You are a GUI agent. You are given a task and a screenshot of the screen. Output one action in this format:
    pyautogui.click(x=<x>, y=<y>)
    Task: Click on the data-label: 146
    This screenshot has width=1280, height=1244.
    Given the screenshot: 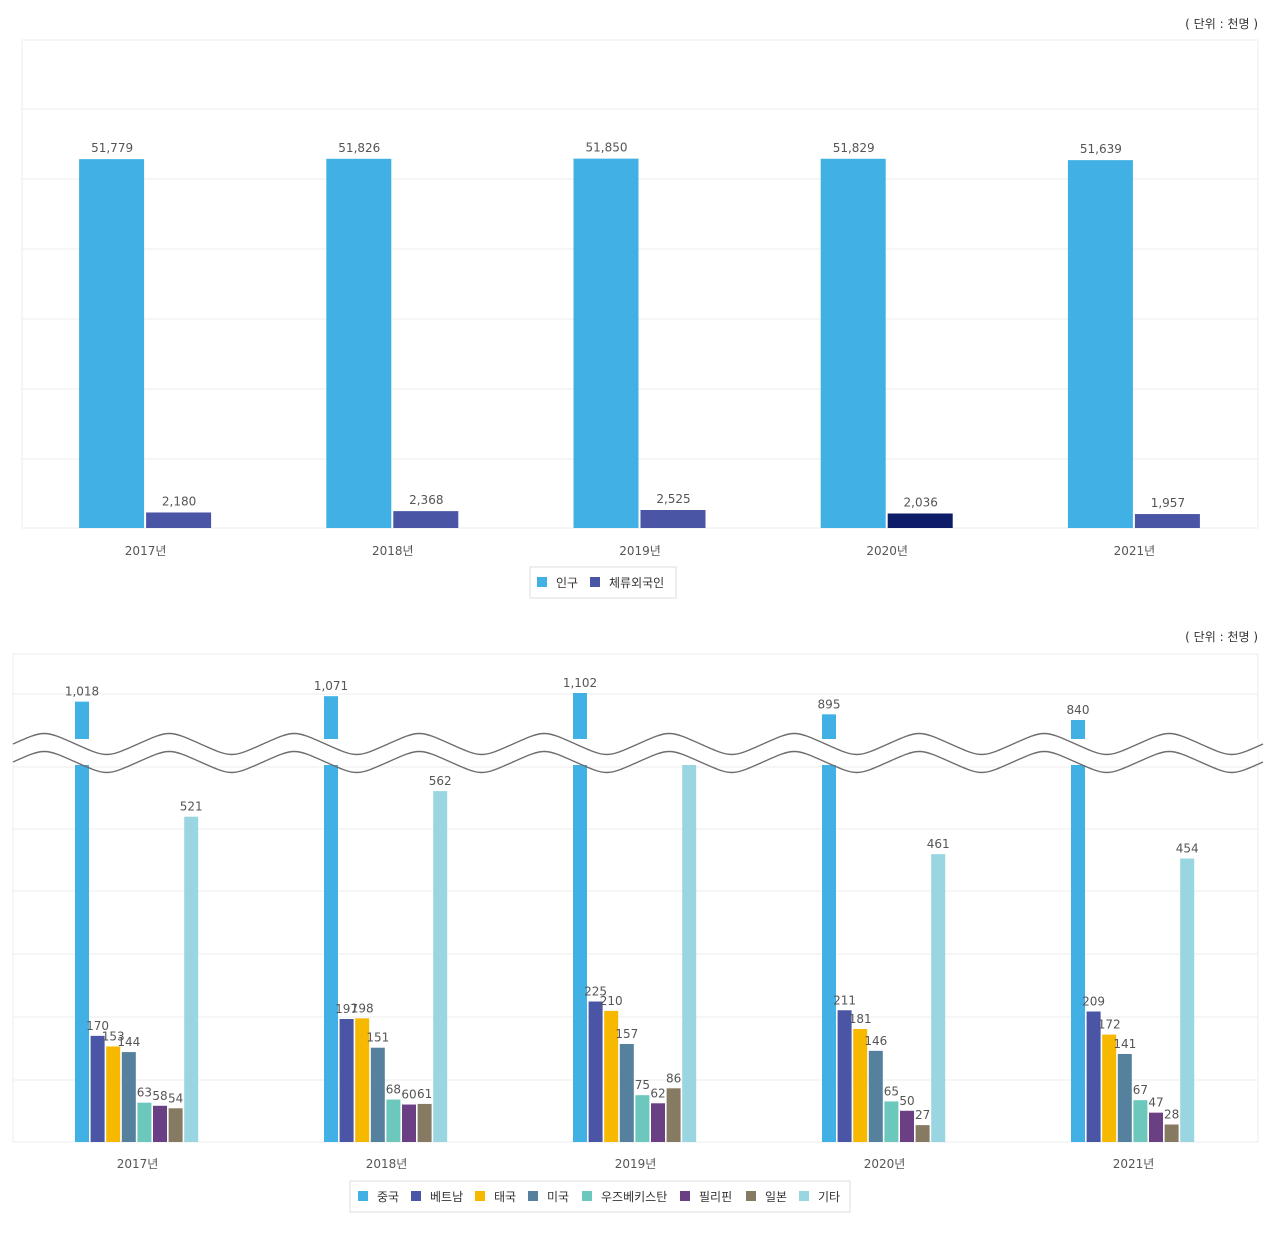 What is the action you would take?
    pyautogui.click(x=875, y=1041)
    